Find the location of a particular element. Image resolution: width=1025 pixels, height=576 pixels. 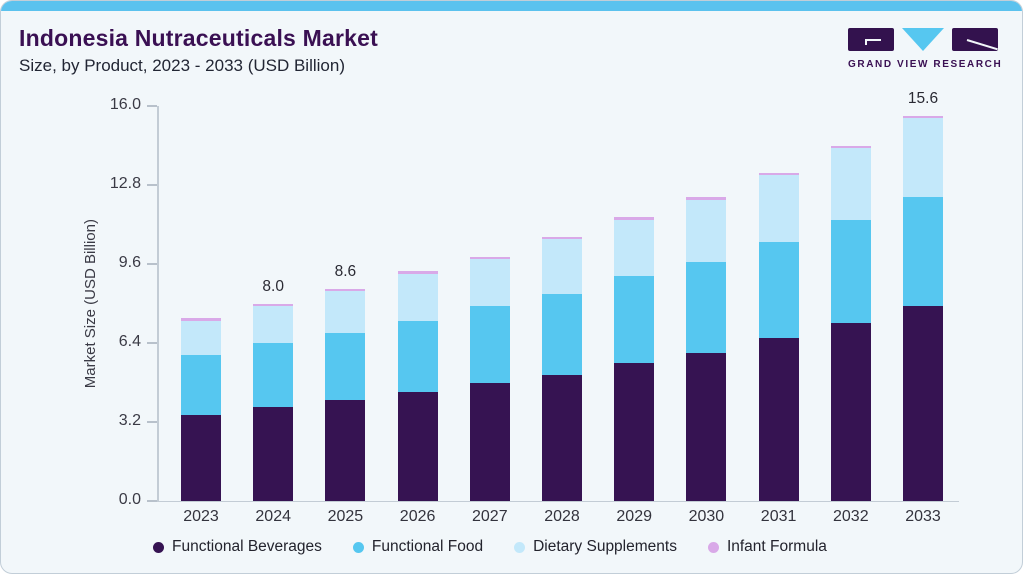

logo-v-triangle-icon is located at coordinates (923, 39).